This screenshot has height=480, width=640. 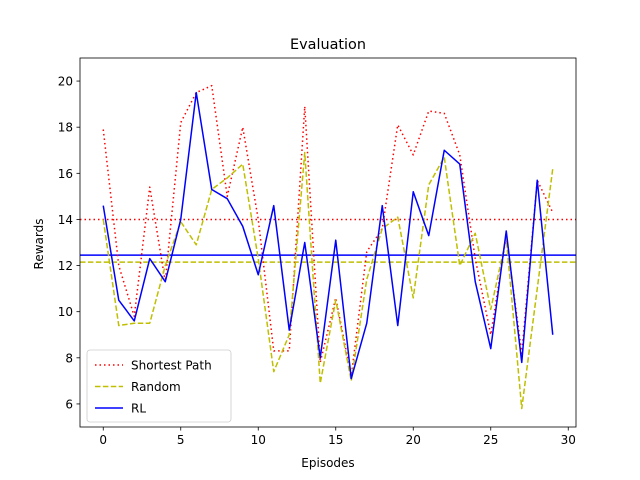 What do you see at coordinates (171, 366) in the screenshot?
I see `legend-label-shortest-path: Shortest Path` at bounding box center [171, 366].